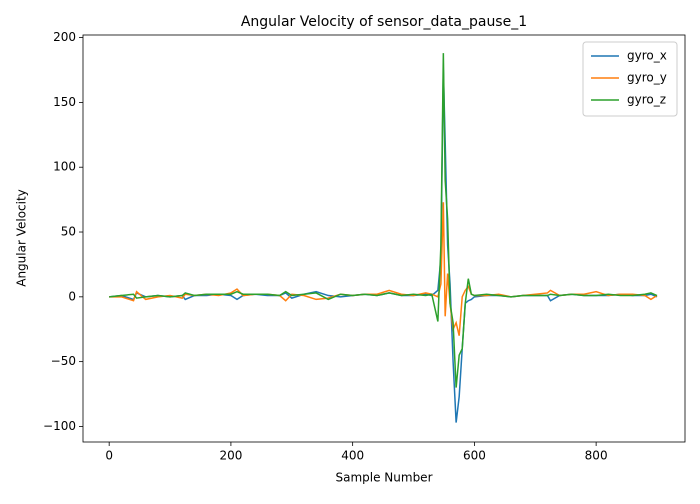 The image size is (700, 504). Describe the element at coordinates (474, 456) in the screenshot. I see `x-tick-label: 600` at that location.